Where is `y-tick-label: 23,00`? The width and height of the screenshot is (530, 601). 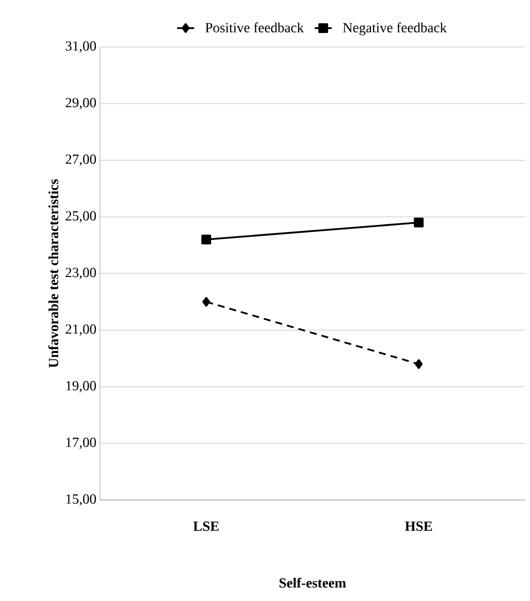 y-tick-label: 23,00 is located at coordinates (81, 274).